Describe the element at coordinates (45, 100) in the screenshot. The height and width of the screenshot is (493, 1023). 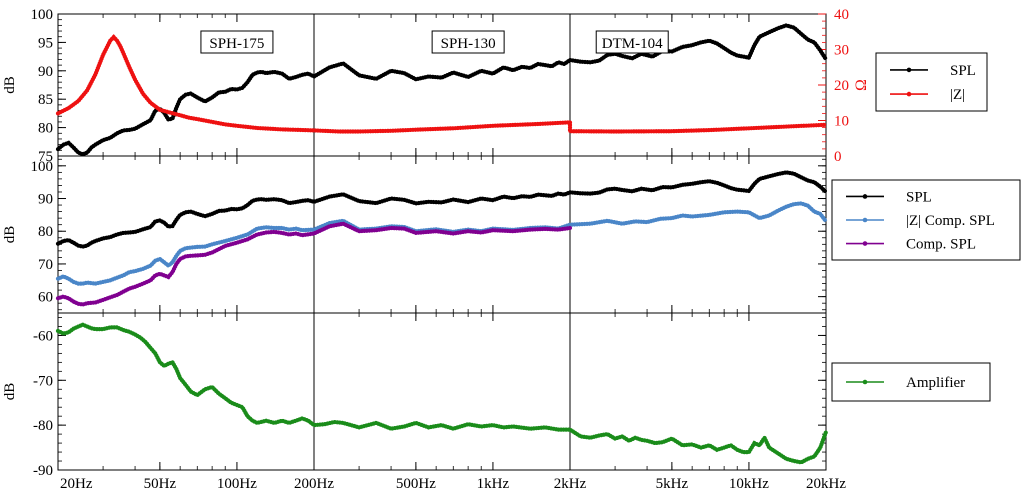
I see `y-tick-label: 85` at that location.